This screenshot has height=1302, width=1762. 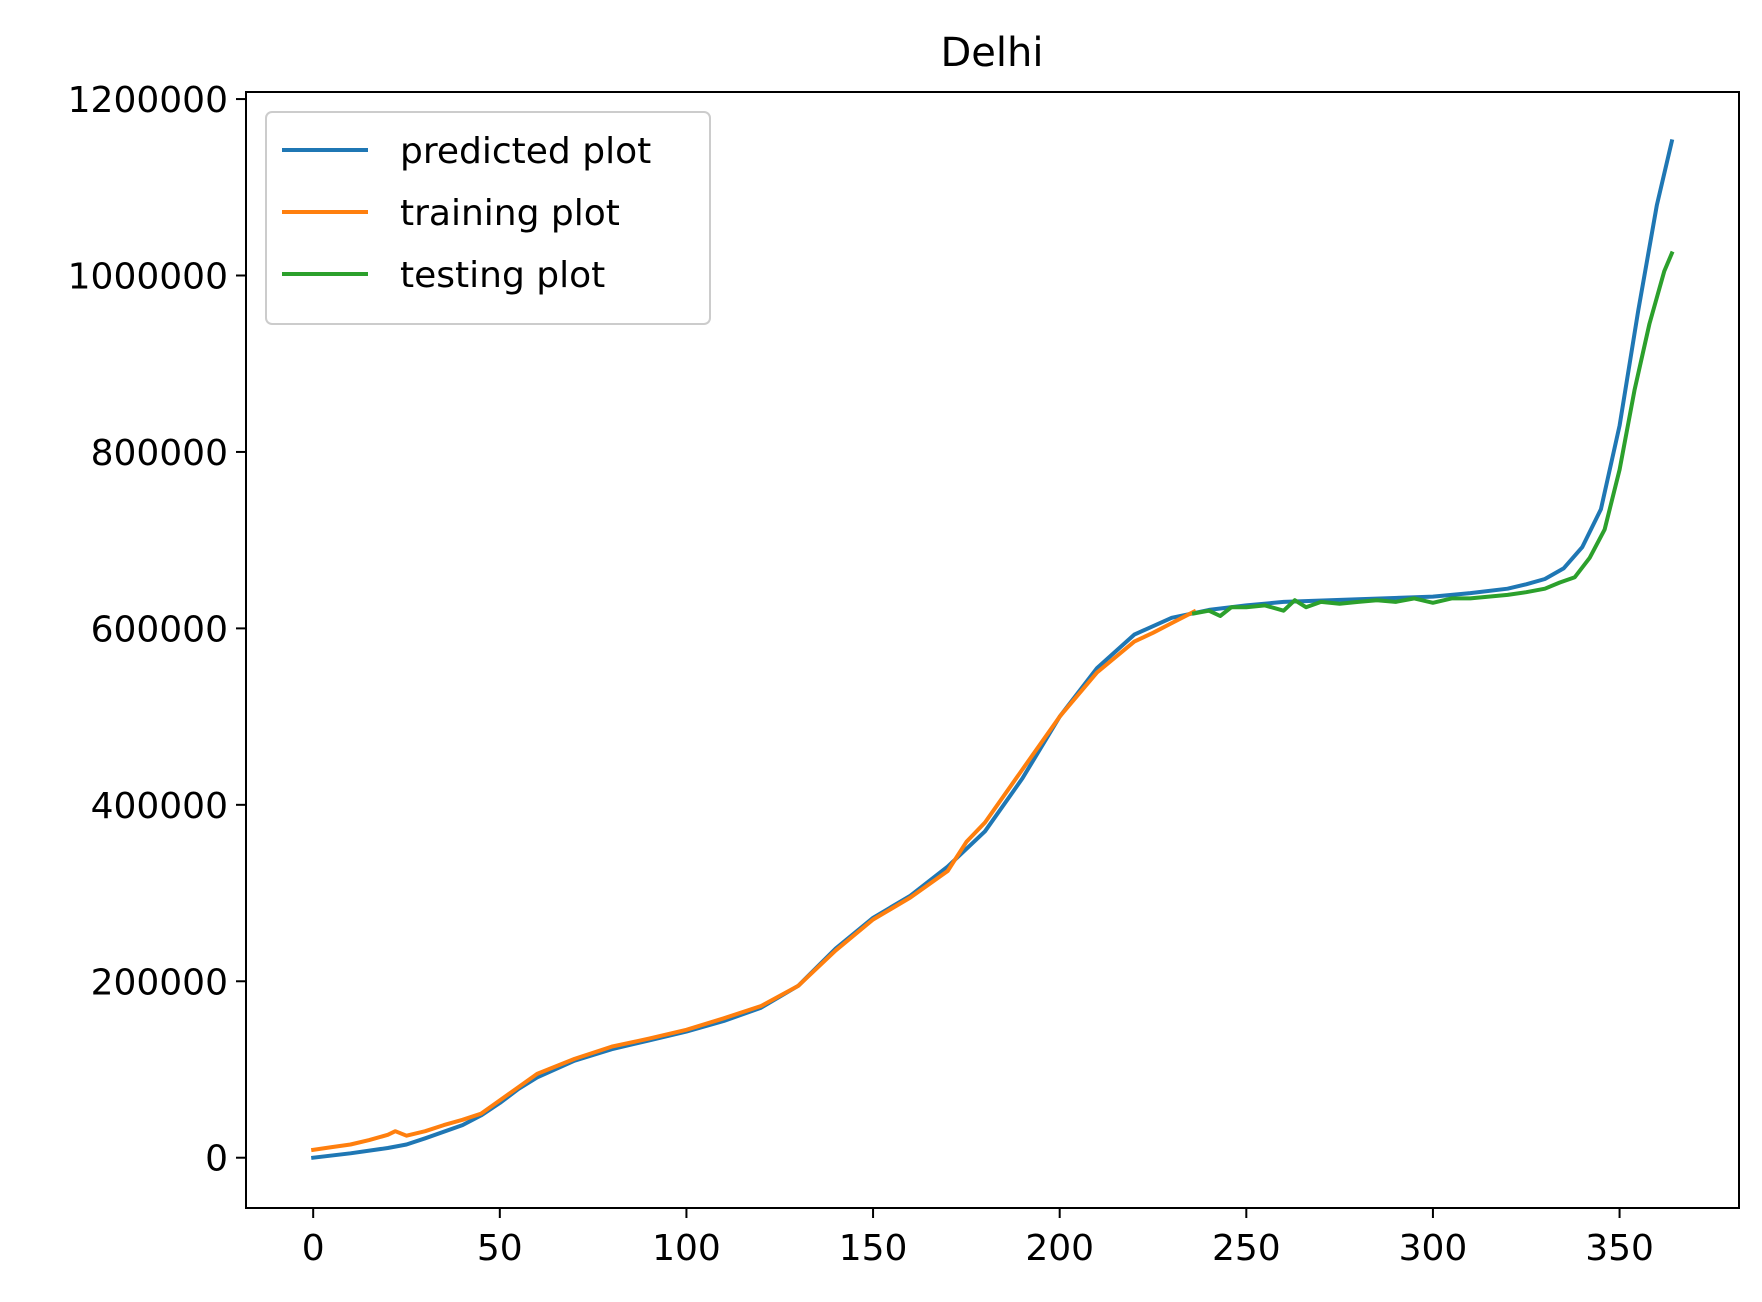 What do you see at coordinates (216, 1159) in the screenshot?
I see `y-tick-label: 0` at bounding box center [216, 1159].